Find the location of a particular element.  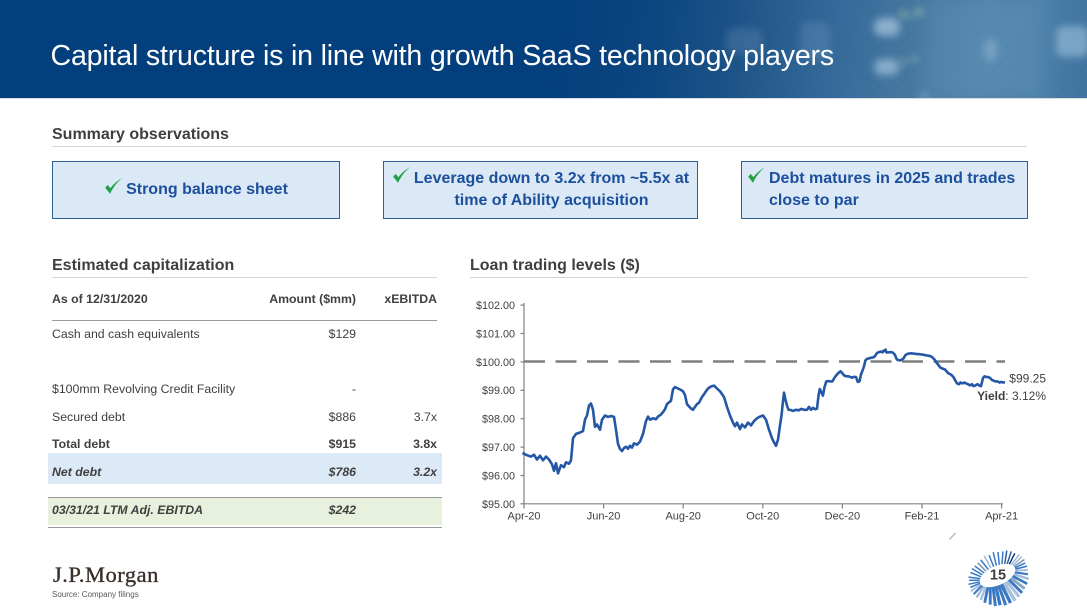

svg-text: Dec-20 is located at coordinates (842, 517).